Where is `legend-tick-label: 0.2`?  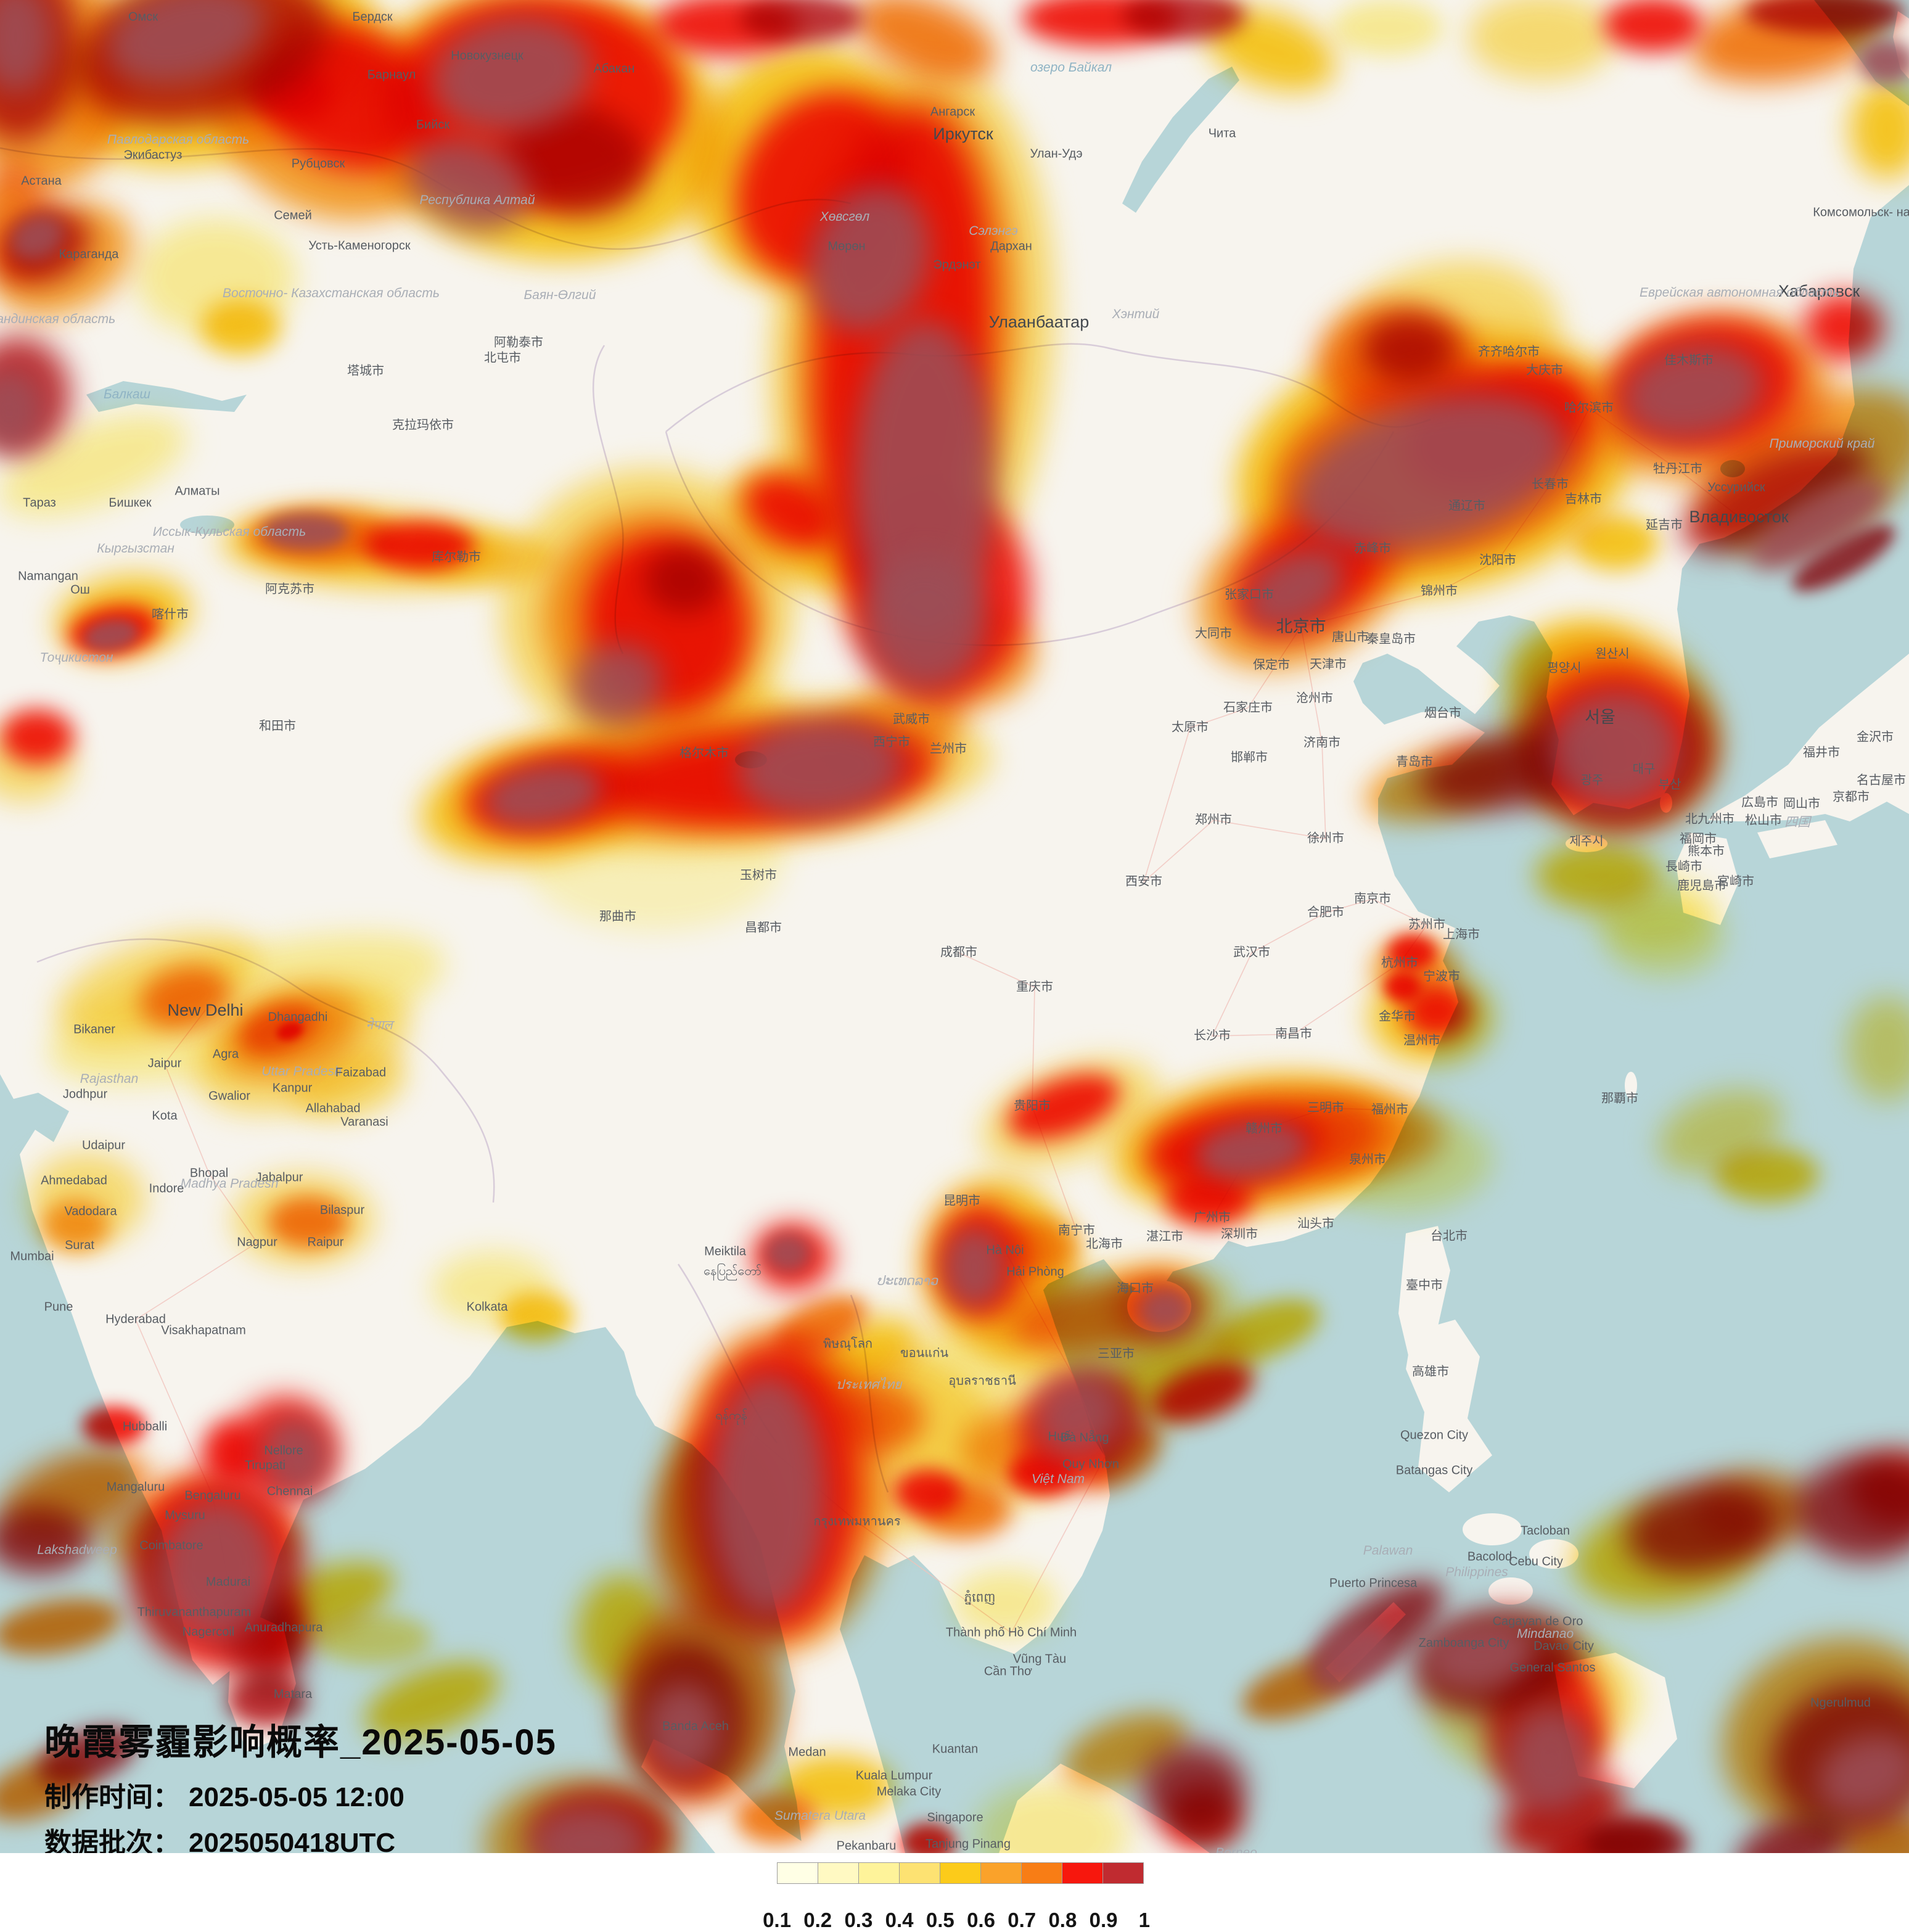
legend-tick-label: 0.2 is located at coordinates (818, 1920).